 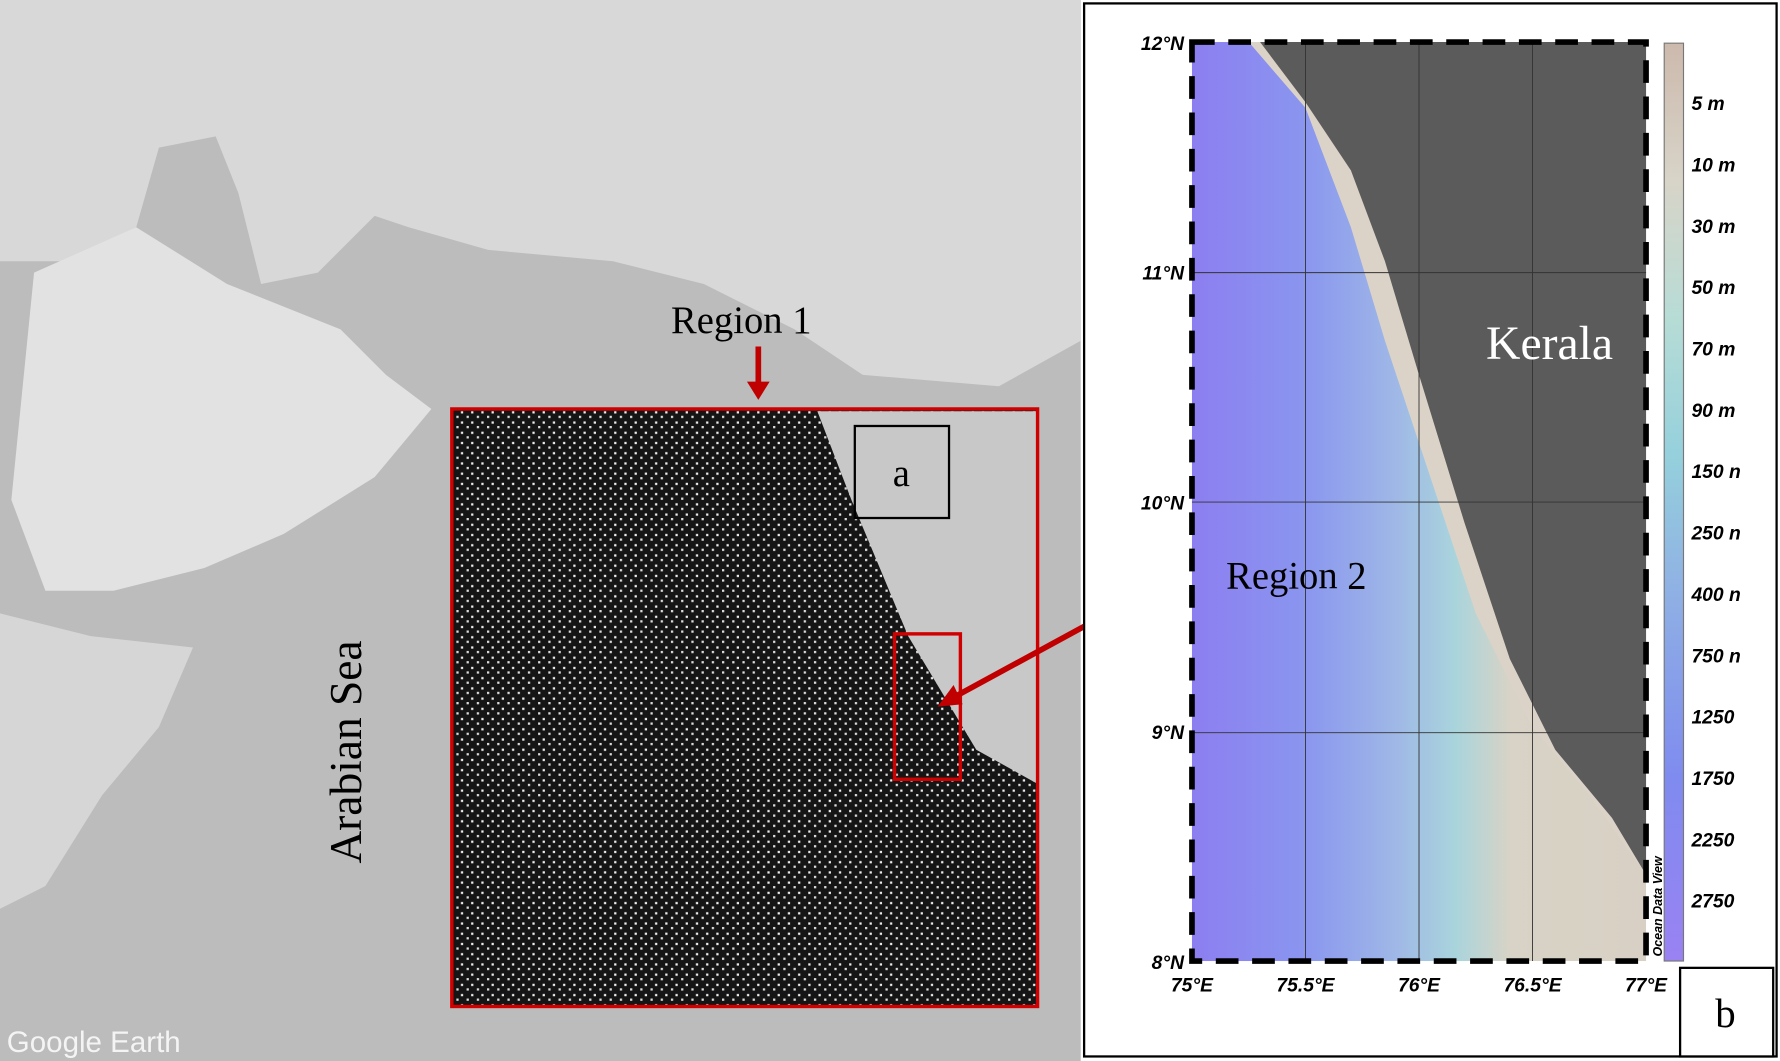 I want to click on depth-label: 30 m, so click(x=1713, y=227).